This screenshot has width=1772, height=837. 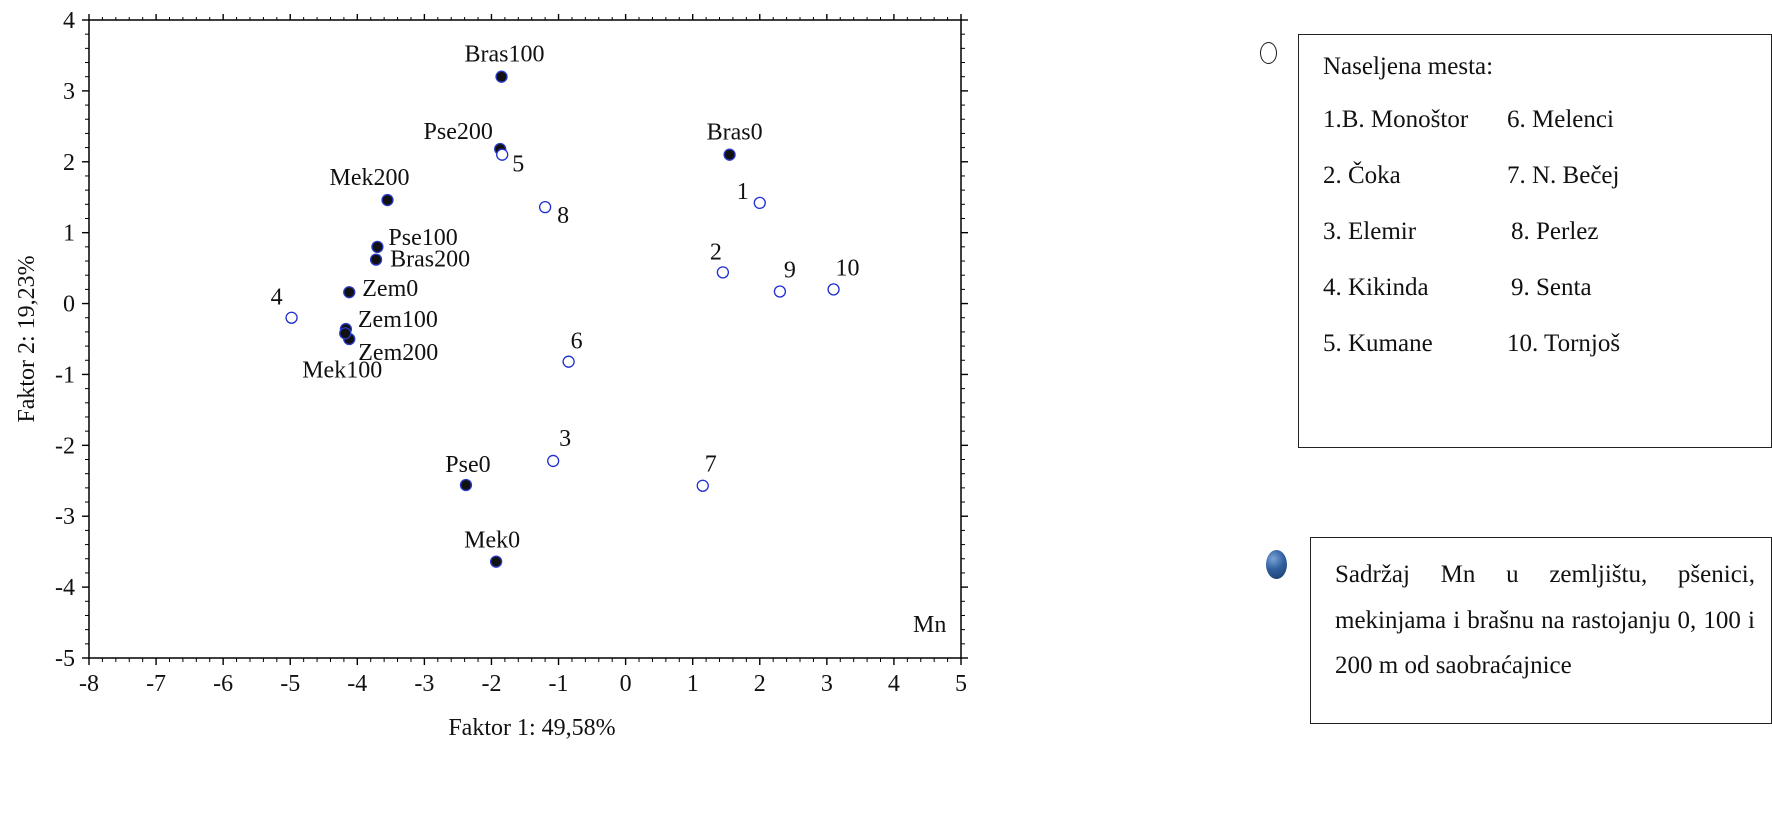 What do you see at coordinates (1564, 343) in the screenshot?
I see `place-label: 10. Tornjoš` at bounding box center [1564, 343].